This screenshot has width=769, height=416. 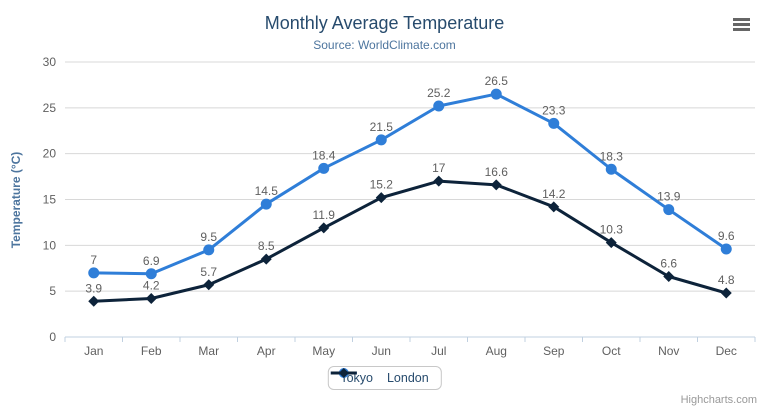 What do you see at coordinates (726, 280) in the screenshot?
I see `data-label: 4.8` at bounding box center [726, 280].